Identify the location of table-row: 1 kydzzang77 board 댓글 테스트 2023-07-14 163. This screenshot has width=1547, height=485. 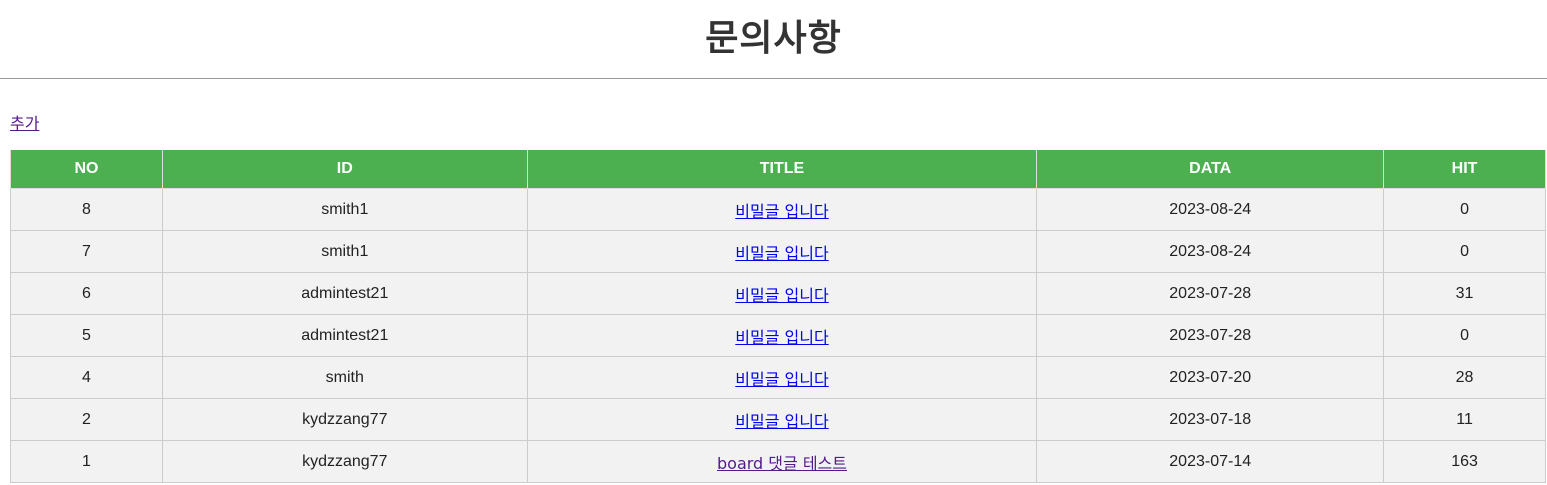
(778, 461).